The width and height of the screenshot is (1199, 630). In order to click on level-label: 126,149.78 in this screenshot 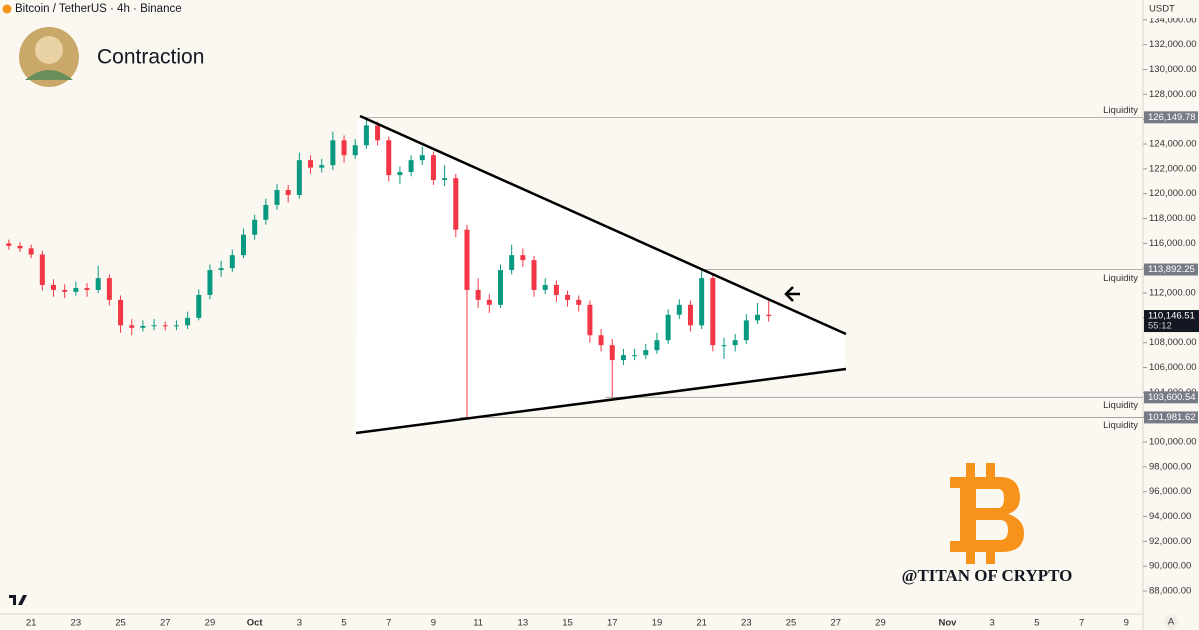, I will do `click(1172, 117)`.